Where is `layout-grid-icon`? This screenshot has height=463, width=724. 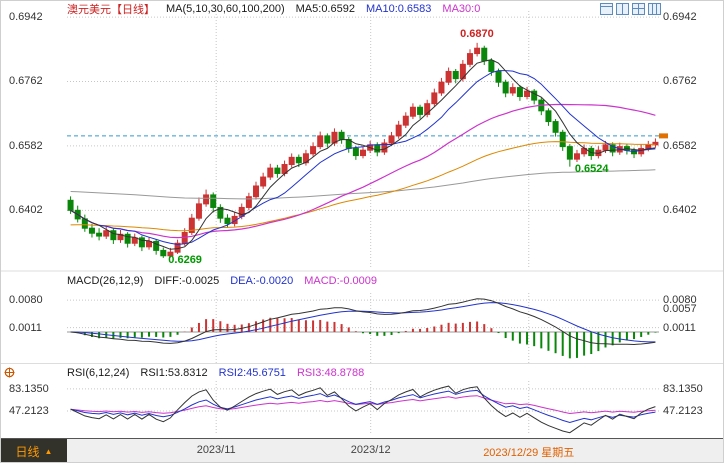 layout-grid-icon is located at coordinates (638, 9).